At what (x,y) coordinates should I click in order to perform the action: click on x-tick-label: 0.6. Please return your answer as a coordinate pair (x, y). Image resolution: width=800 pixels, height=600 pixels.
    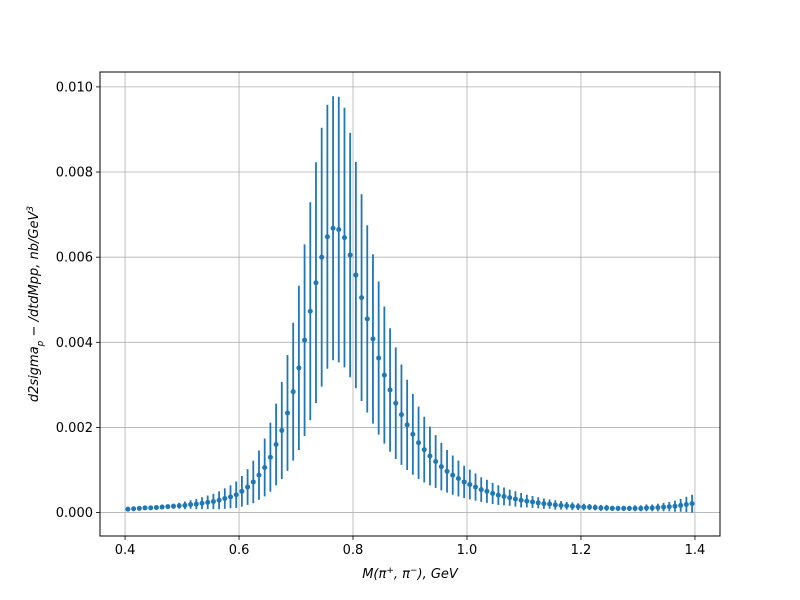
    Looking at the image, I should click on (239, 550).